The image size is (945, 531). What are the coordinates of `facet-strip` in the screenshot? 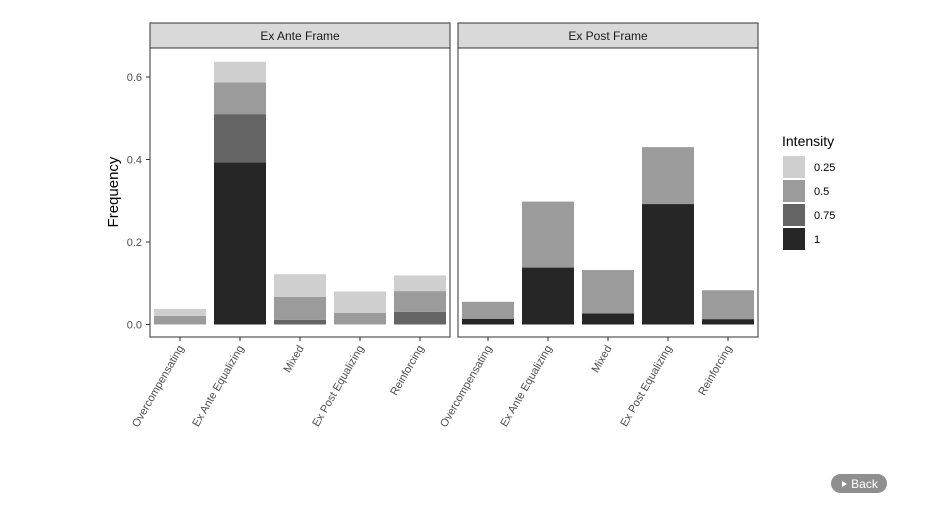 It's located at (300, 35).